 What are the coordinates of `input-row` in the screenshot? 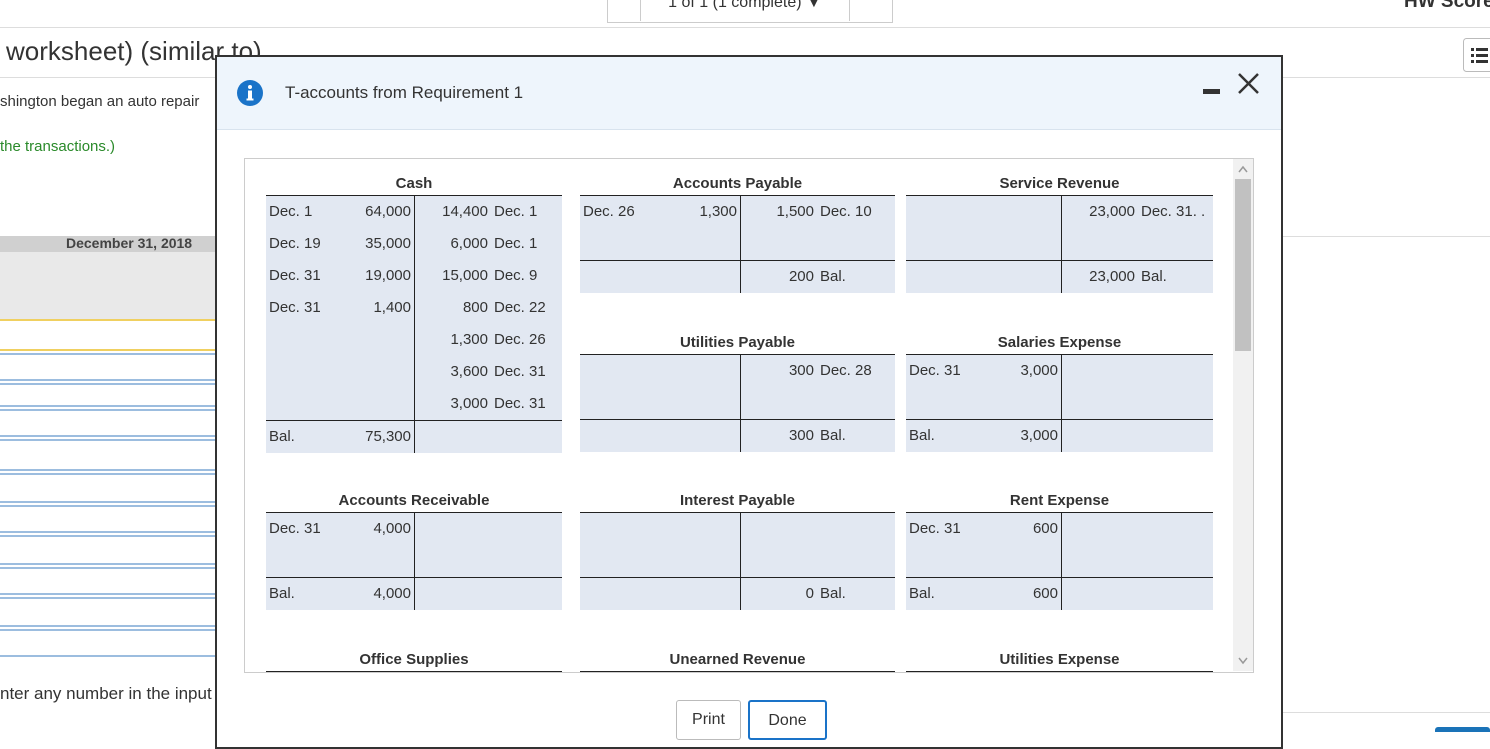 It's located at (107, 335).